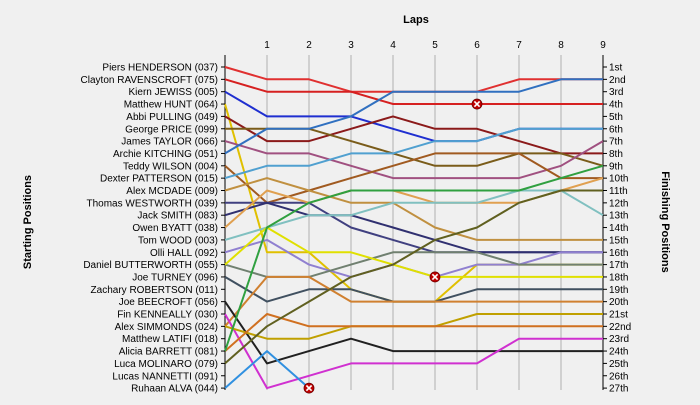 This screenshot has width=700, height=405. Describe the element at coordinates (309, 45) in the screenshot. I see `lap-tick-label: 2` at that location.